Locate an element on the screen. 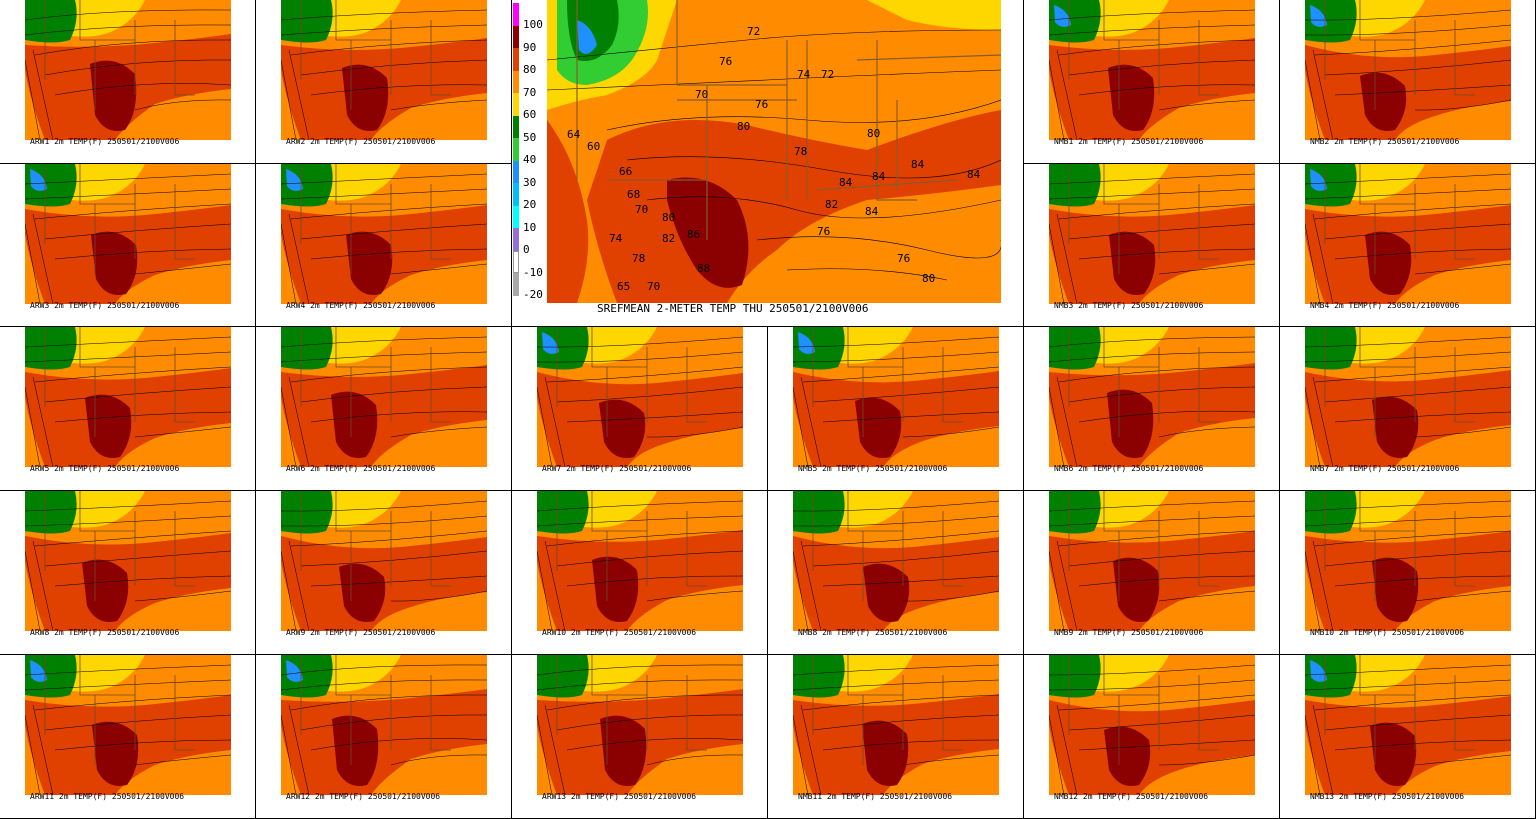  member-panel: ARW10 2m TEMP(F) 250501/2100V006 is located at coordinates (640, 573).